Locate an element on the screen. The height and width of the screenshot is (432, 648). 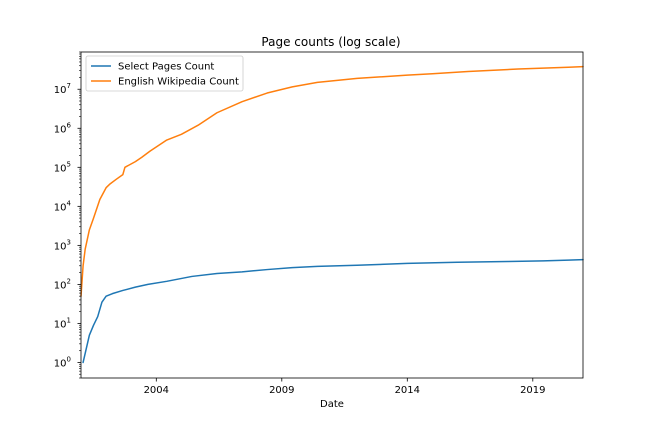
legend-box is located at coordinates (164, 73).